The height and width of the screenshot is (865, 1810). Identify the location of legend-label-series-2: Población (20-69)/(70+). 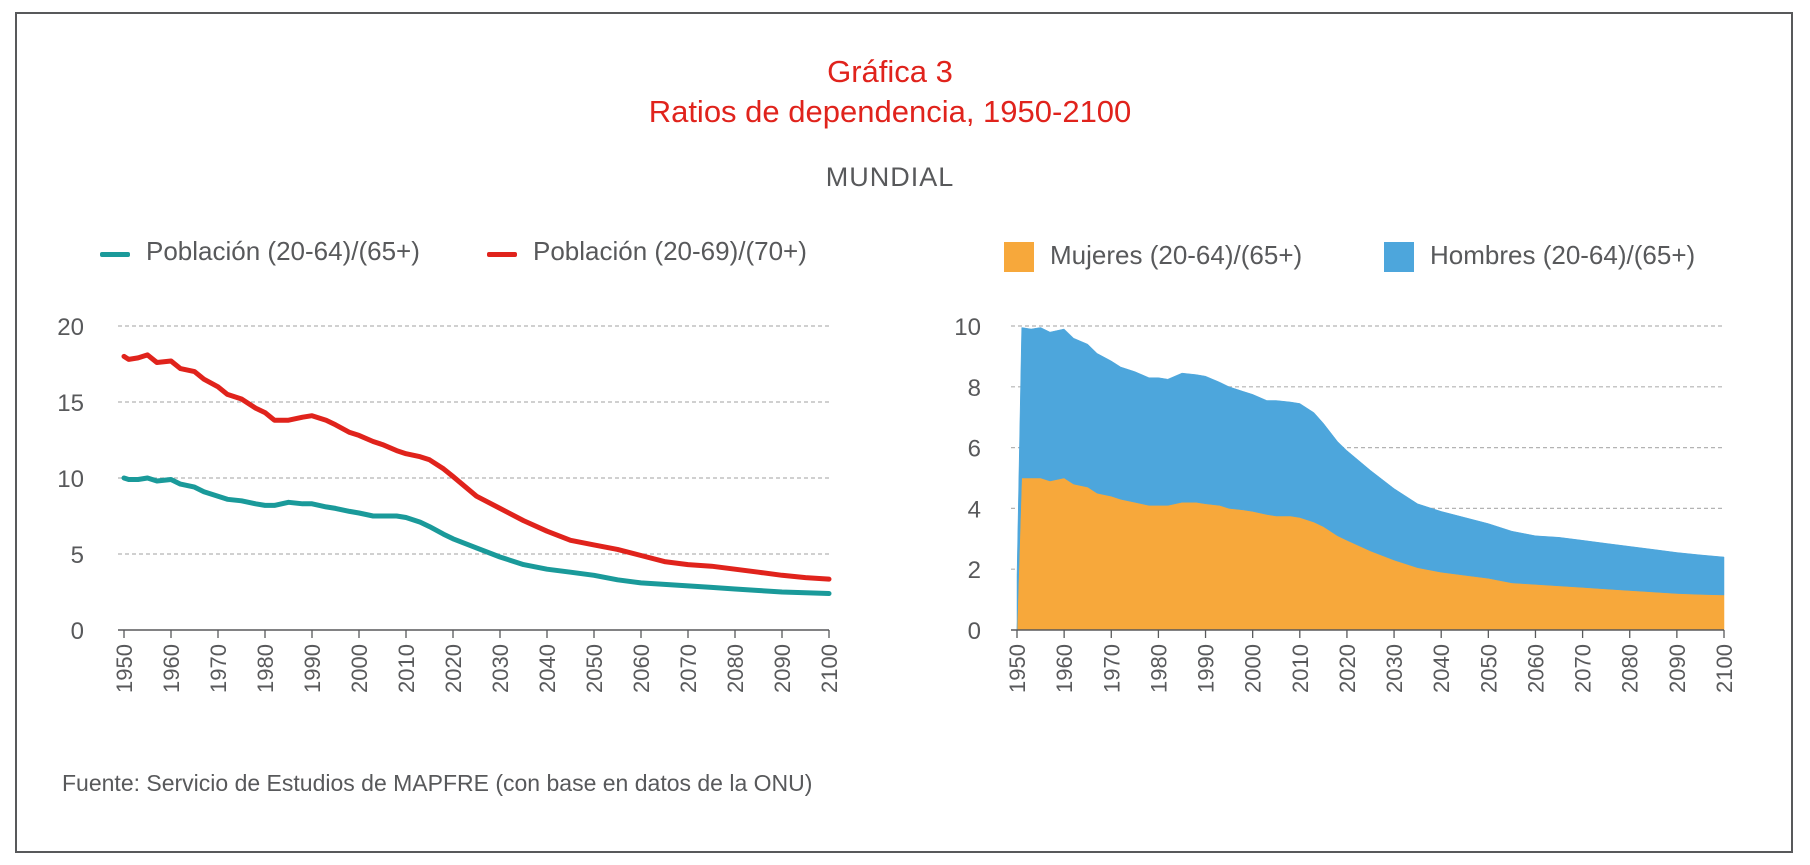
(670, 251).